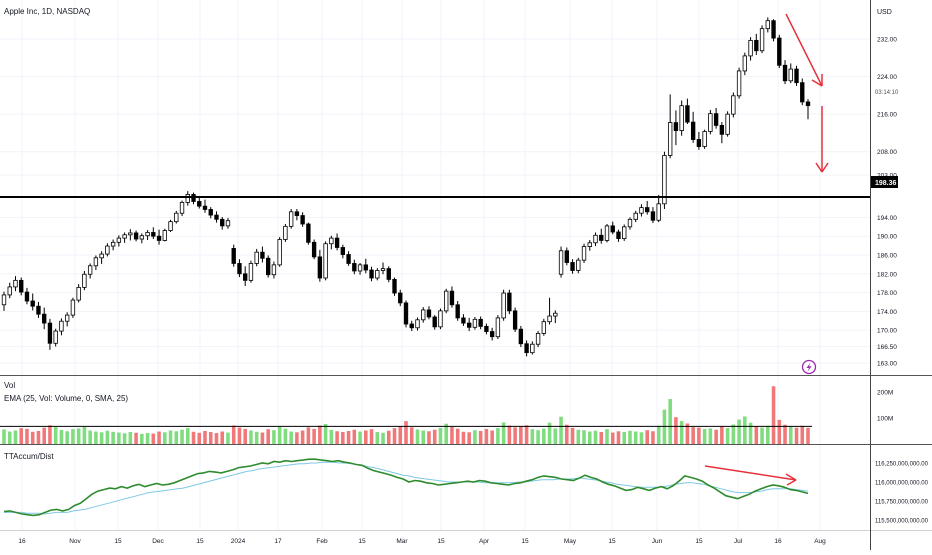  Describe the element at coordinates (887, 293) in the screenshot. I see `price-tick-label: 178.00` at that location.